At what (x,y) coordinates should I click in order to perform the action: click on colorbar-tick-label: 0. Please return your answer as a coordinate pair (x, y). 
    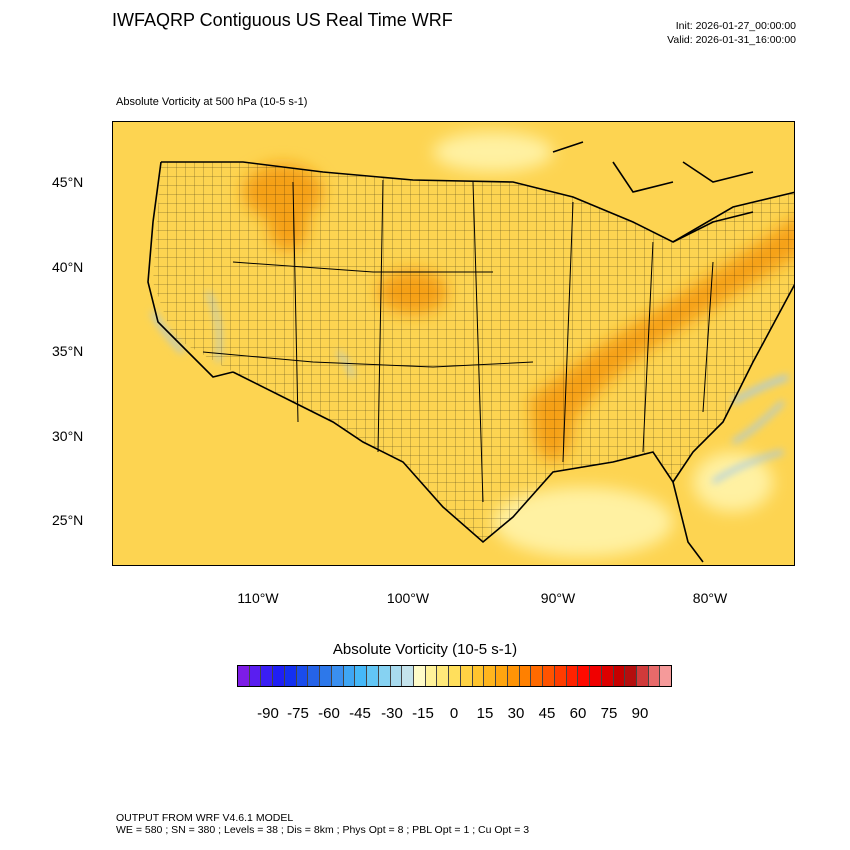
    Looking at the image, I should click on (454, 713).